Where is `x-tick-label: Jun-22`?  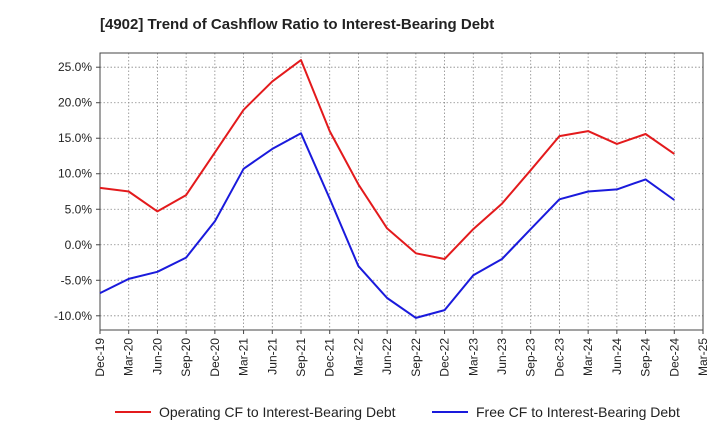
x-tick-label: Jun-22 is located at coordinates (387, 356).